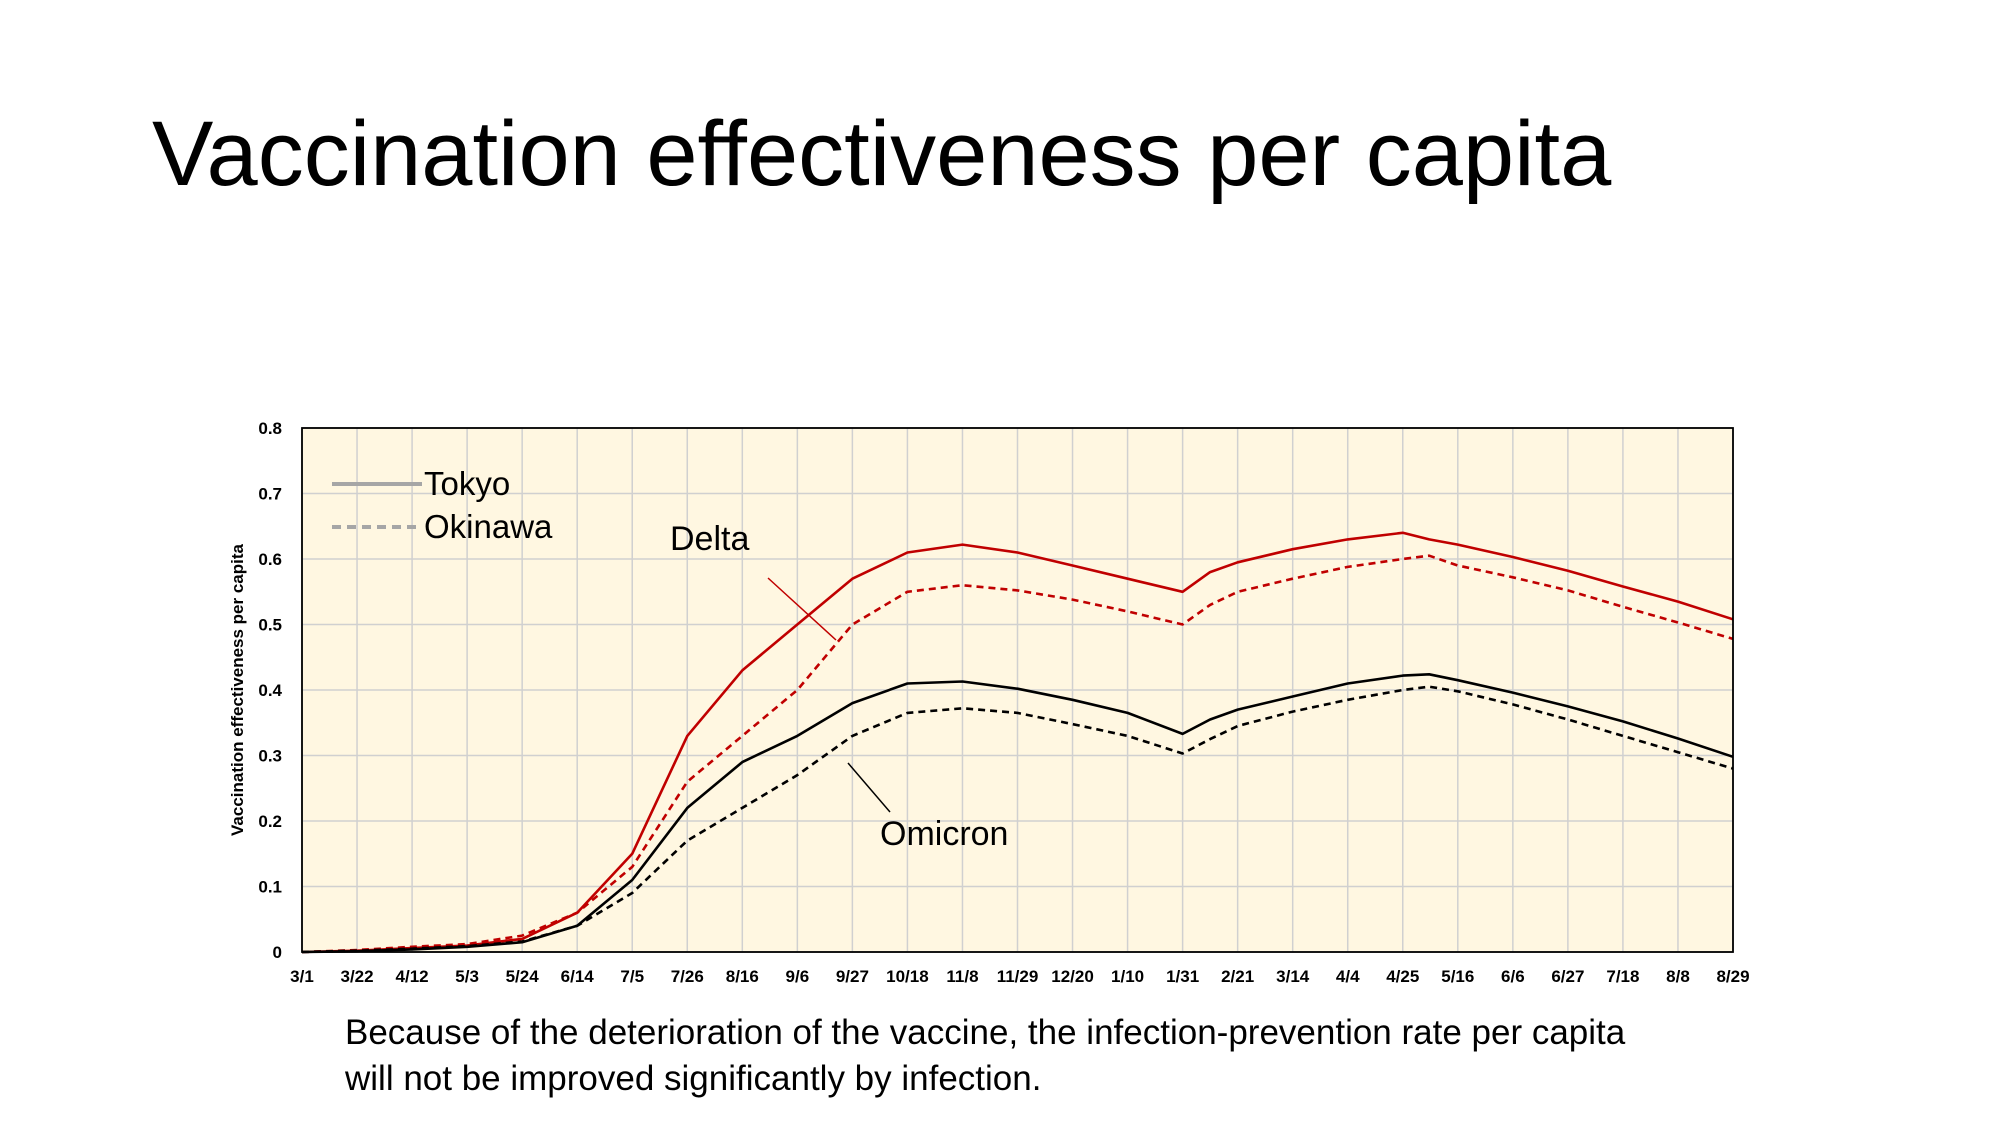 The width and height of the screenshot is (2000, 1130). Describe the element at coordinates (852, 976) in the screenshot. I see `x-tick-label: 9/27` at that location.